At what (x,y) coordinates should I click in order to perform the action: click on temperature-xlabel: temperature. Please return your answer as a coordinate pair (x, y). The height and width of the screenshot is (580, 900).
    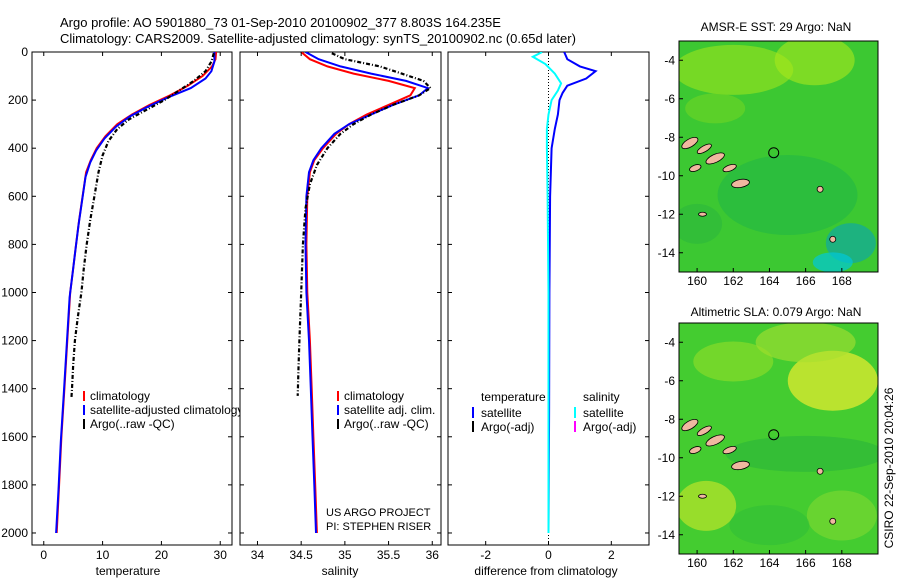
    Looking at the image, I should click on (128, 571).